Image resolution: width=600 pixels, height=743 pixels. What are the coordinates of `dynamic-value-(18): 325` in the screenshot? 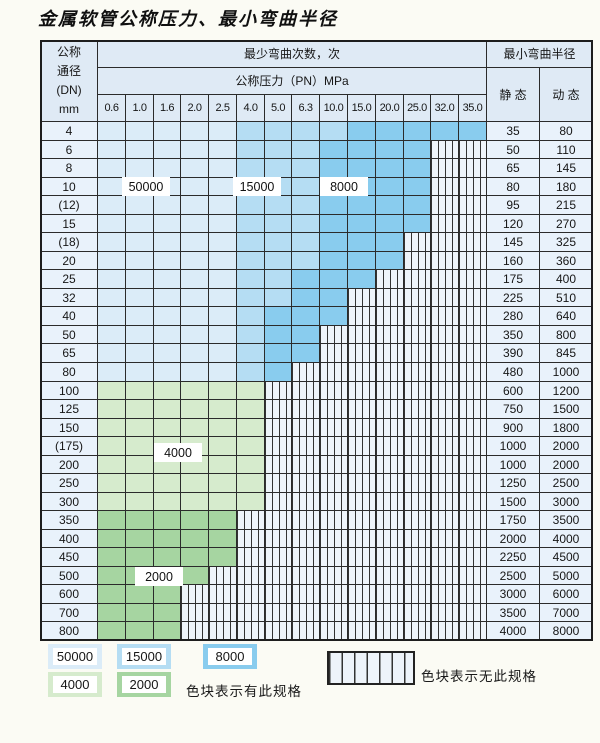 It's located at (566, 242).